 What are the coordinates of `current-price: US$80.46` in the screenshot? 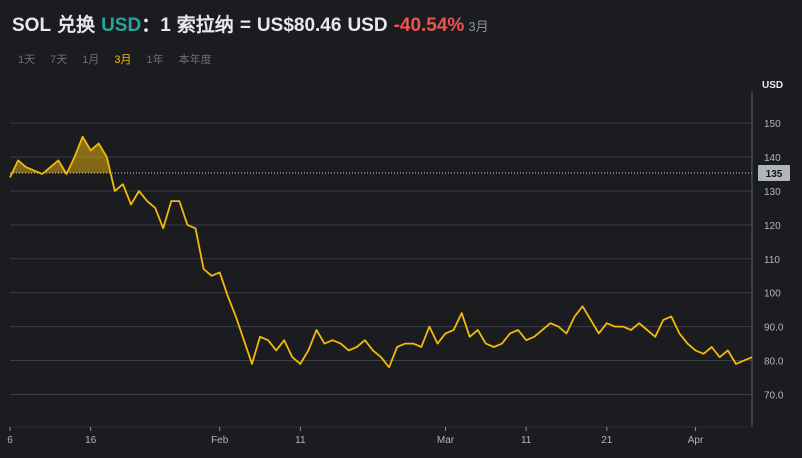 It's located at (299, 25).